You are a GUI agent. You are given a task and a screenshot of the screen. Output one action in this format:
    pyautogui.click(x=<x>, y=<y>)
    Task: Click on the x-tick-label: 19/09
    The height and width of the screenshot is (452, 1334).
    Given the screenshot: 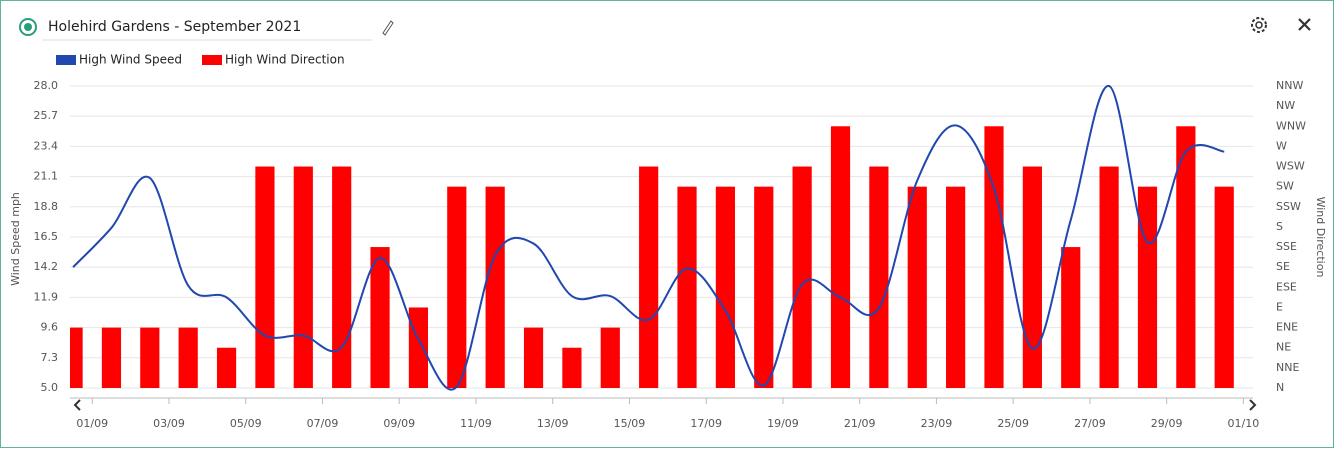 What is the action you would take?
    pyautogui.click(x=783, y=423)
    